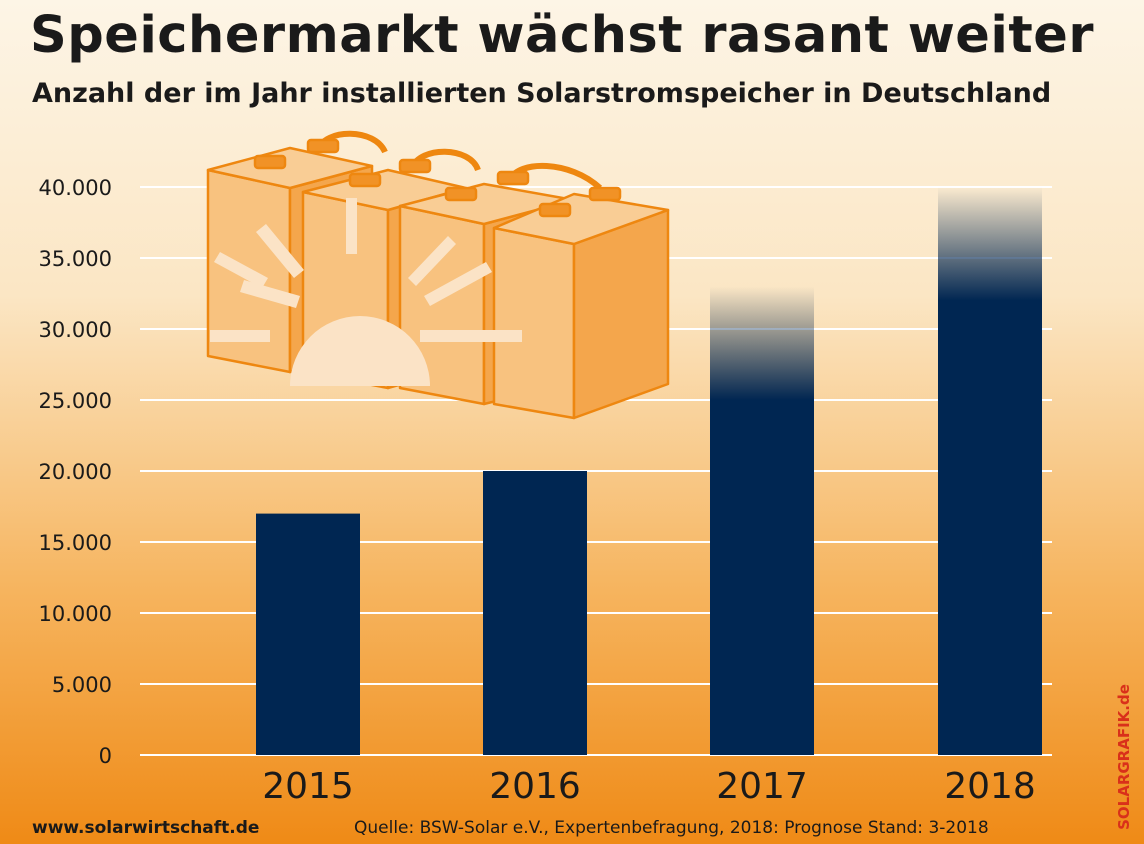  I want to click on y-tick-label: 20.000, so click(75, 472).